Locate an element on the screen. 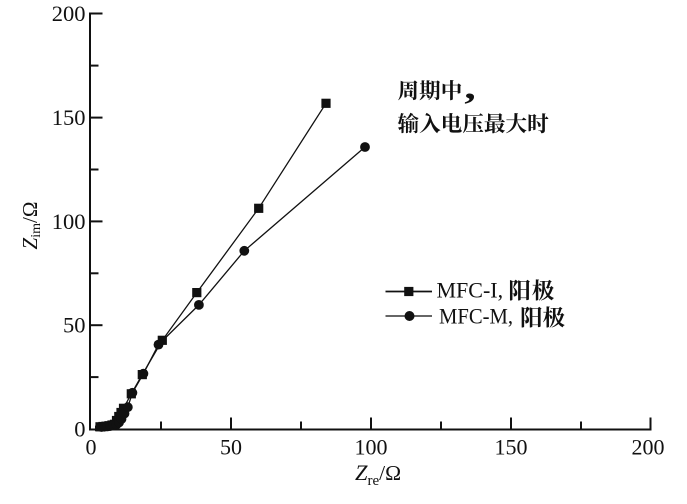 This screenshot has height=504, width=687. svg-text: MFC-M, is located at coordinates (476, 316).